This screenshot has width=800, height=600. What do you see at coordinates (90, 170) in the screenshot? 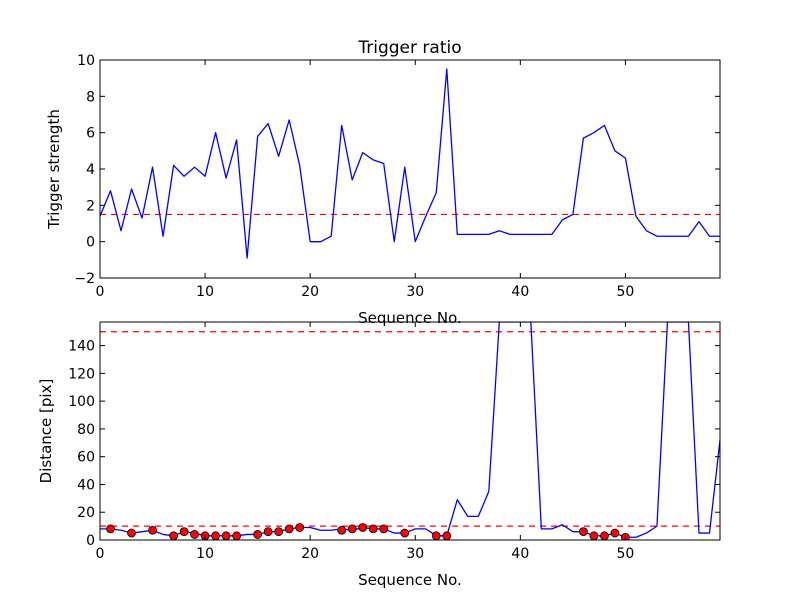
I see `y-tick-label: 4` at bounding box center [90, 170].